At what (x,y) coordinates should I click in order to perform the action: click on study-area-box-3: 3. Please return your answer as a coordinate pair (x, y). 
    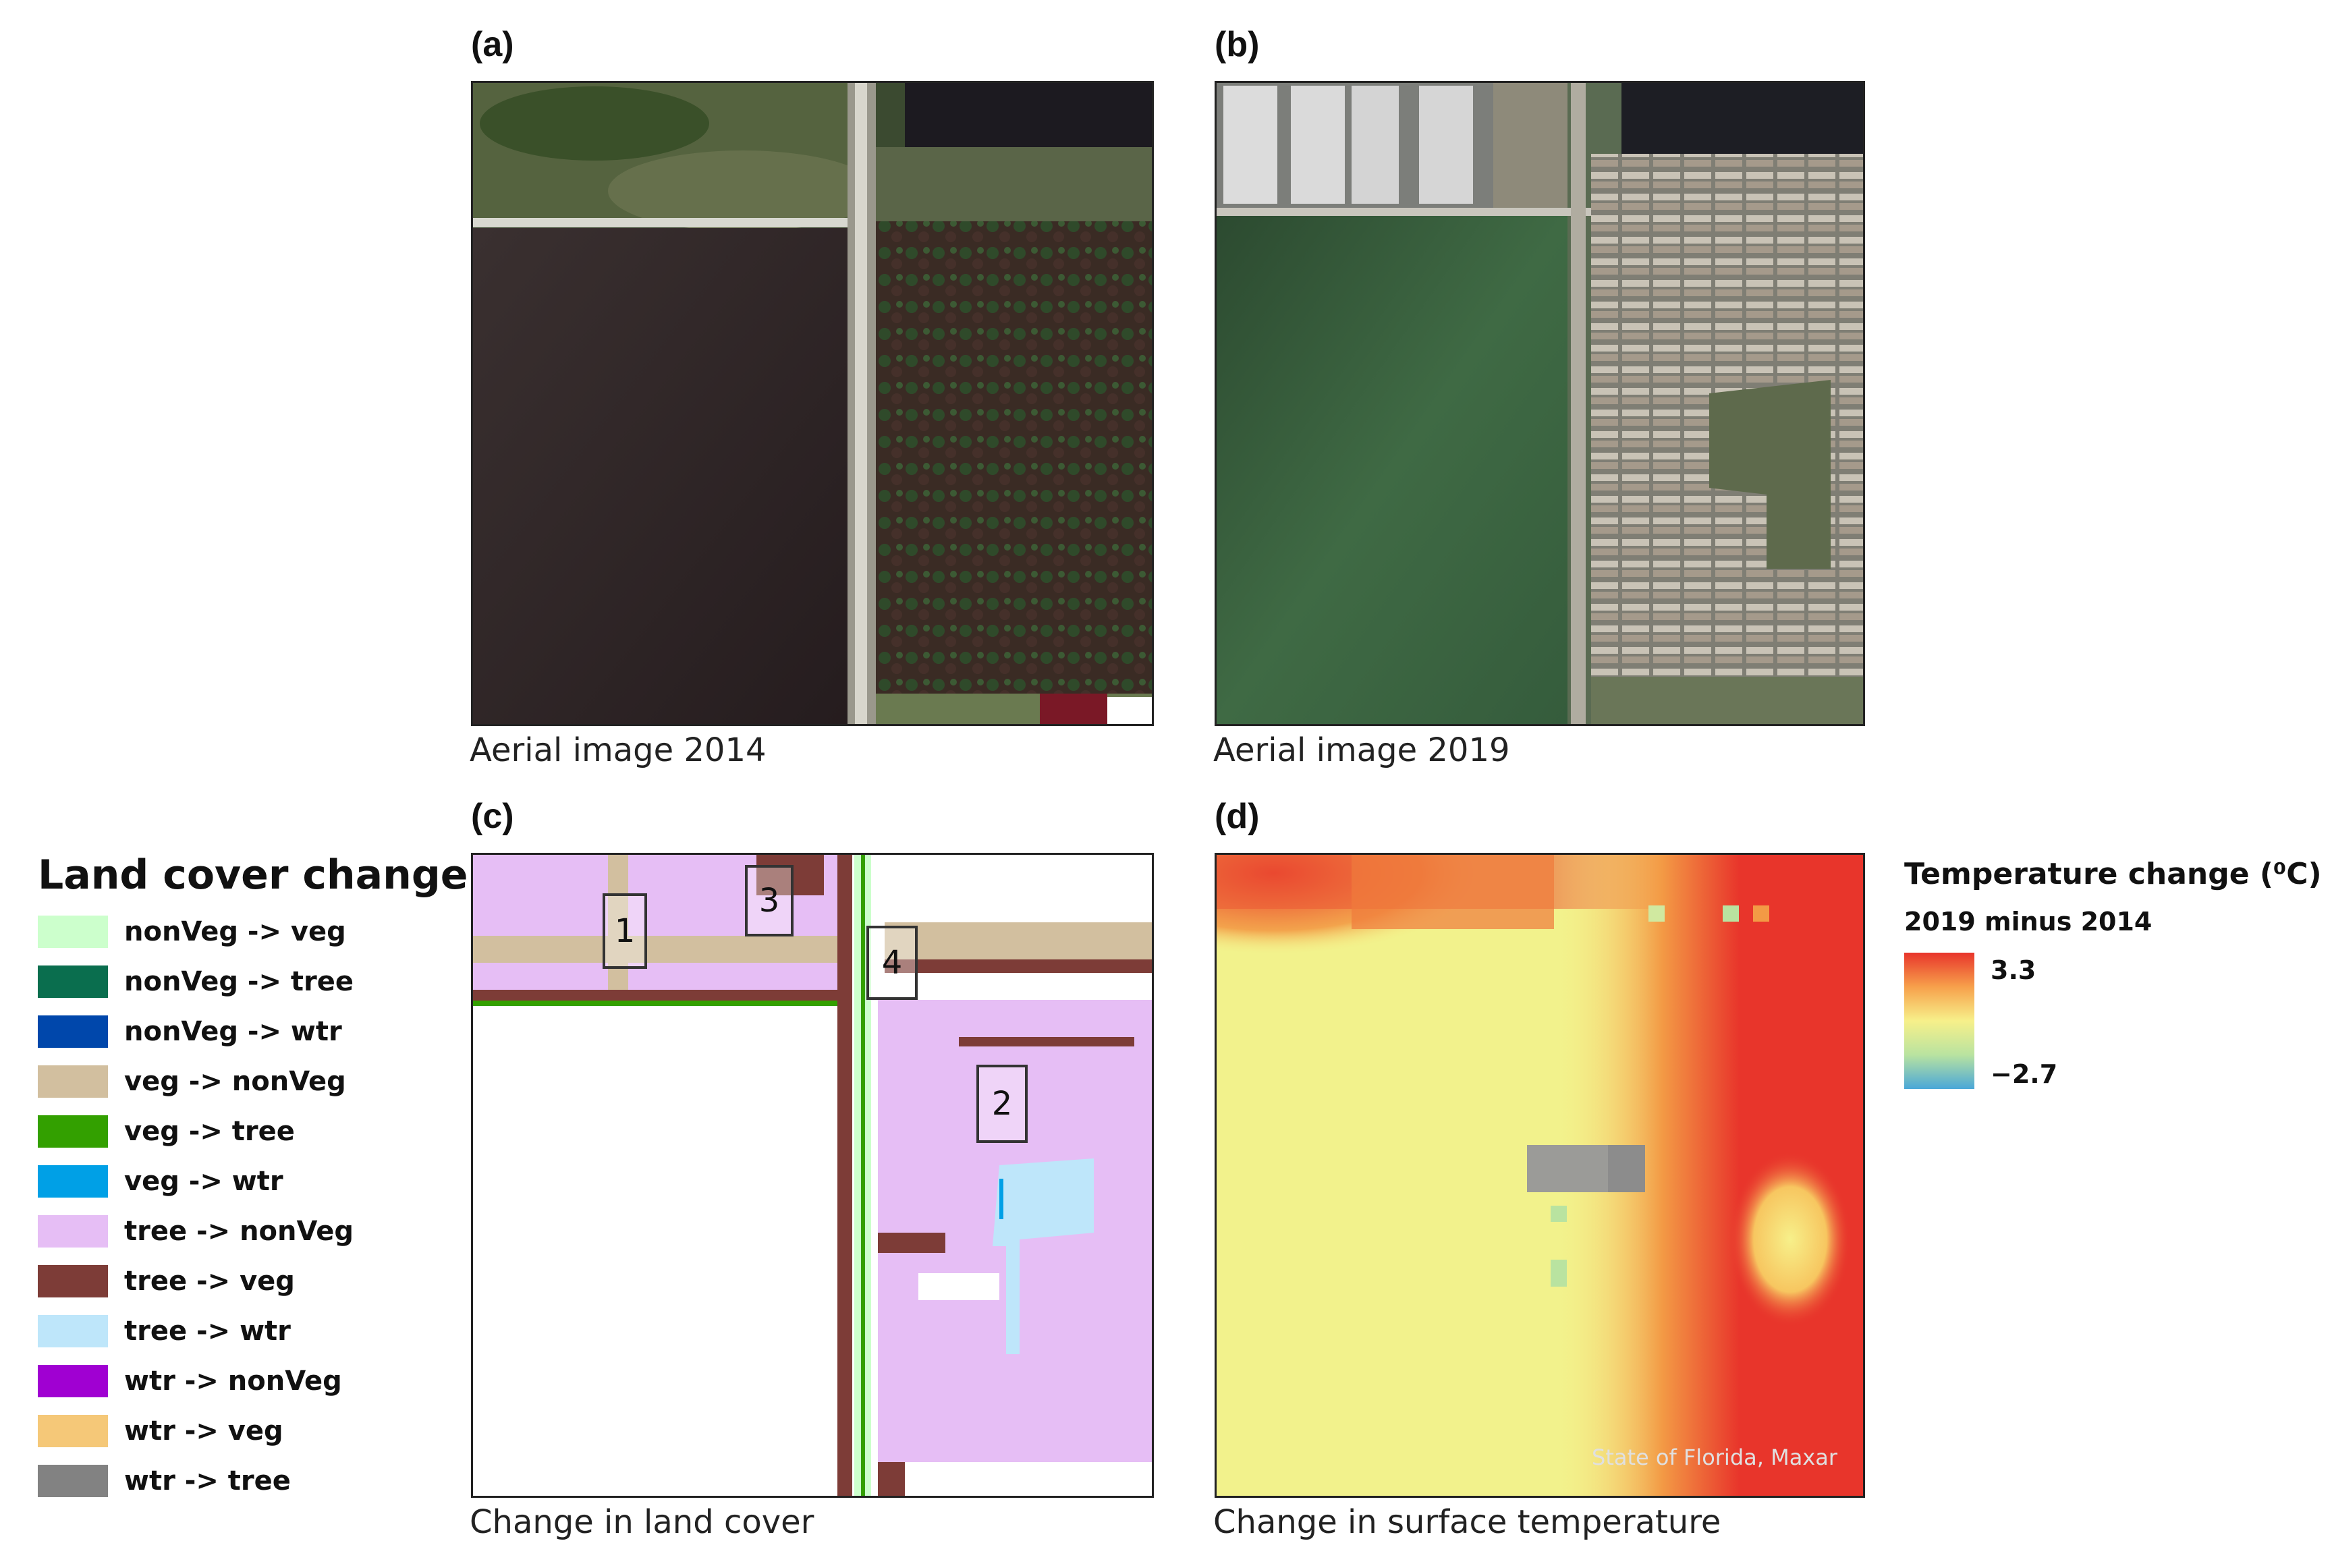
    Looking at the image, I should click on (770, 900).